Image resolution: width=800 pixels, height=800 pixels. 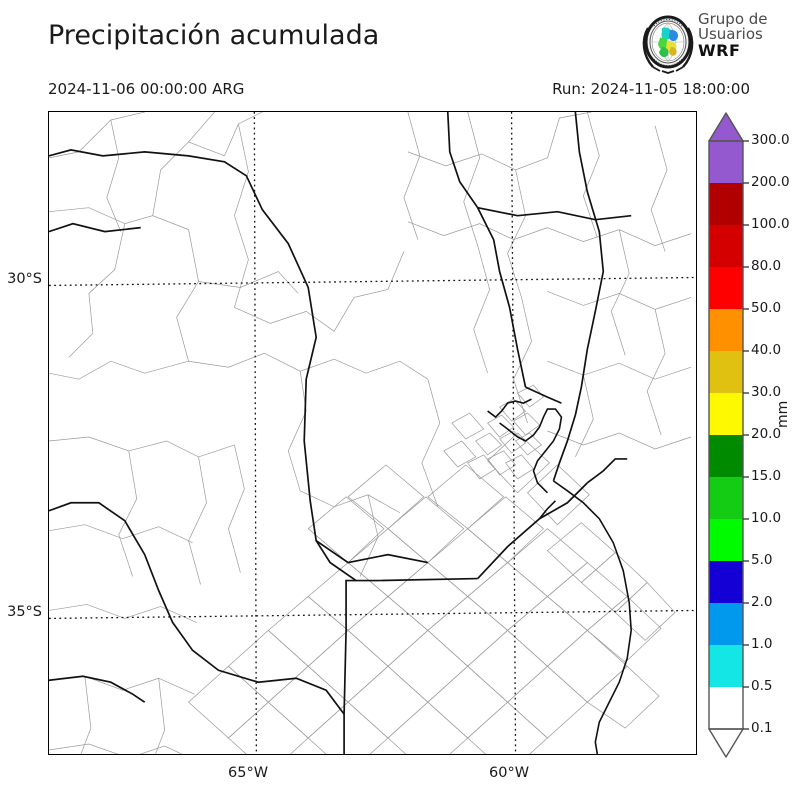 What do you see at coordinates (24, 612) in the screenshot?
I see `y-tick-35s: 35°S` at bounding box center [24, 612].